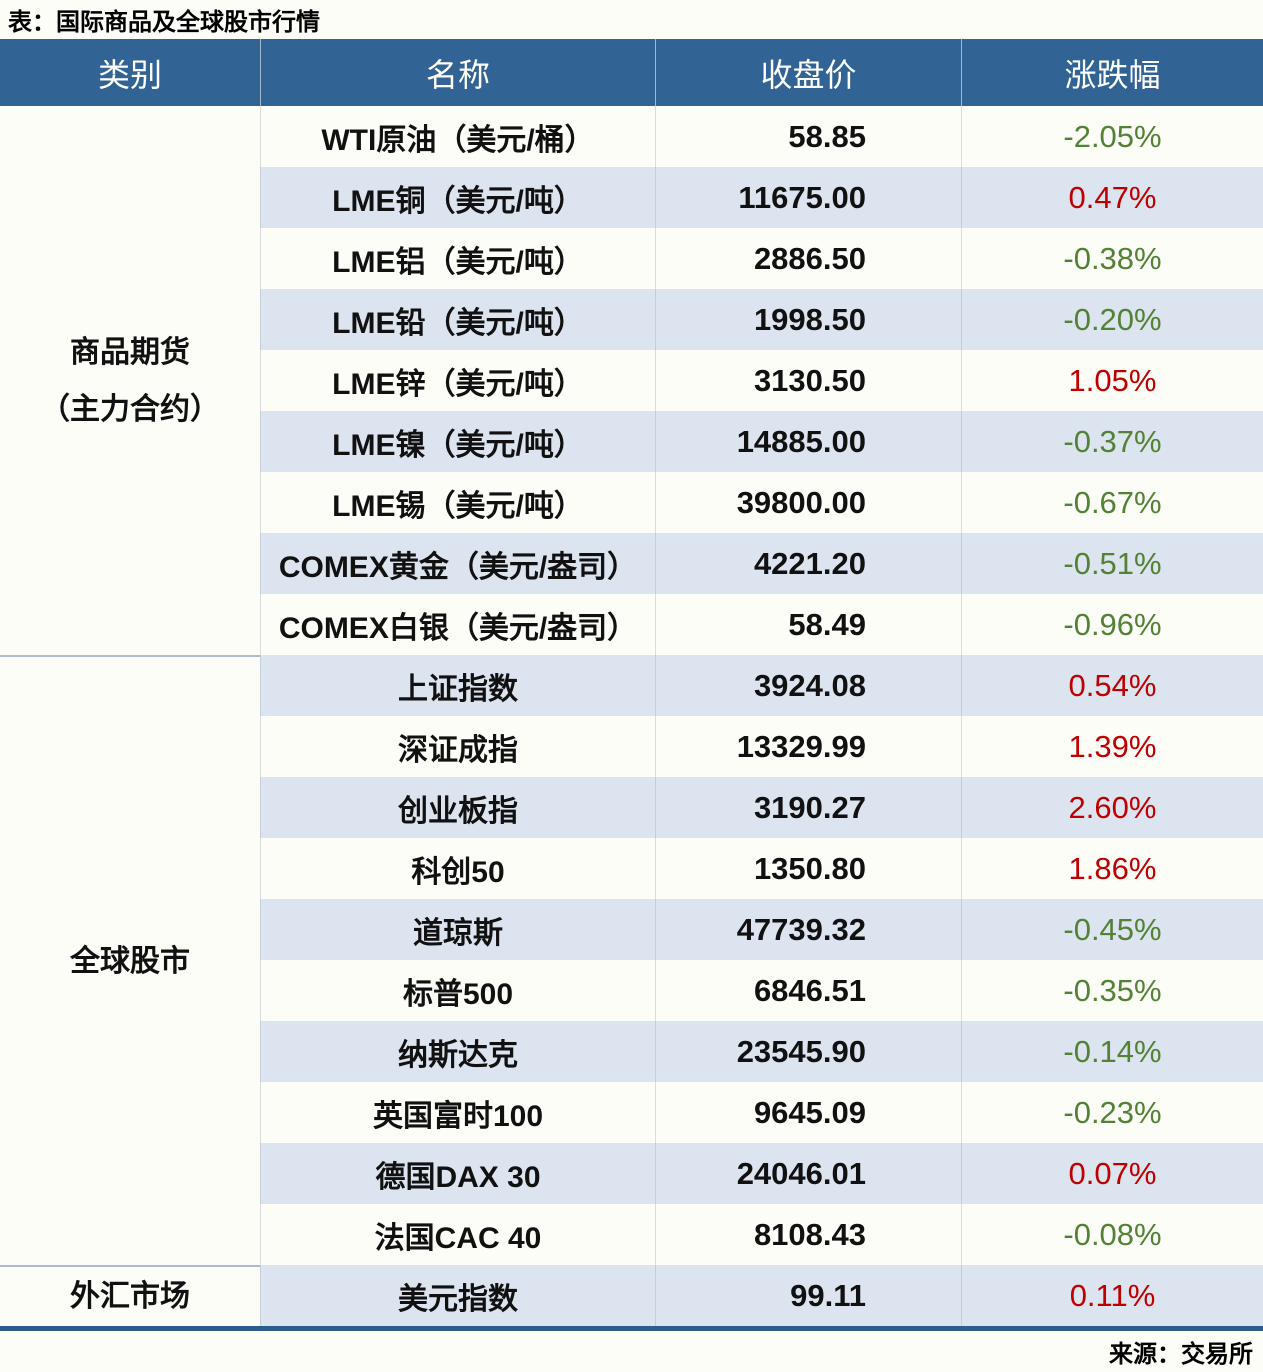 This screenshot has width=1263, height=1372. Describe the element at coordinates (808, 868) in the screenshot. I see `close-price-cell: 1350.80` at that location.